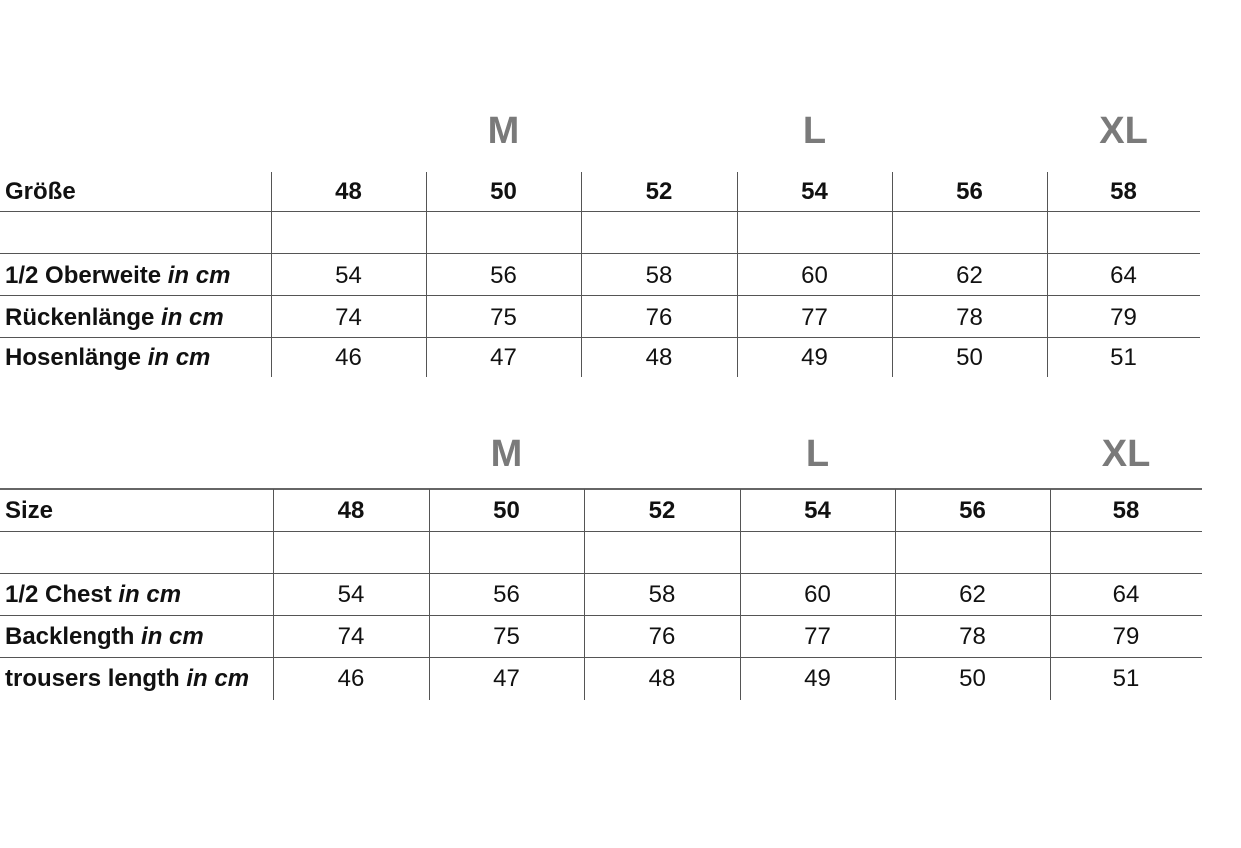  What do you see at coordinates (40, 191) in the screenshot?
I see `header-label: Größe` at bounding box center [40, 191].